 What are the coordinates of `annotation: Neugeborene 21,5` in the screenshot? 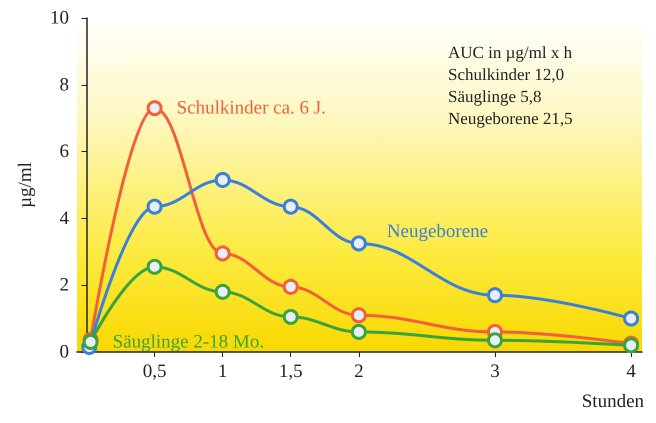 It's located at (510, 118).